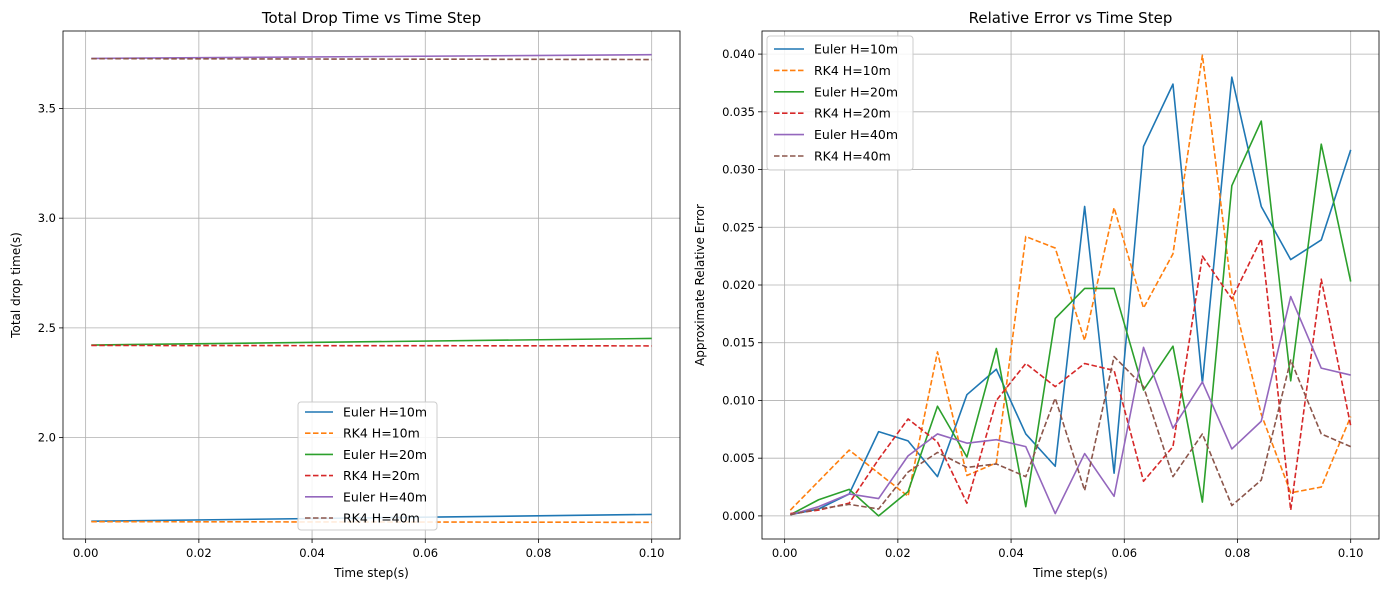  Describe the element at coordinates (738, 112) in the screenshot. I see `y-tick-label: 0.035` at that location.